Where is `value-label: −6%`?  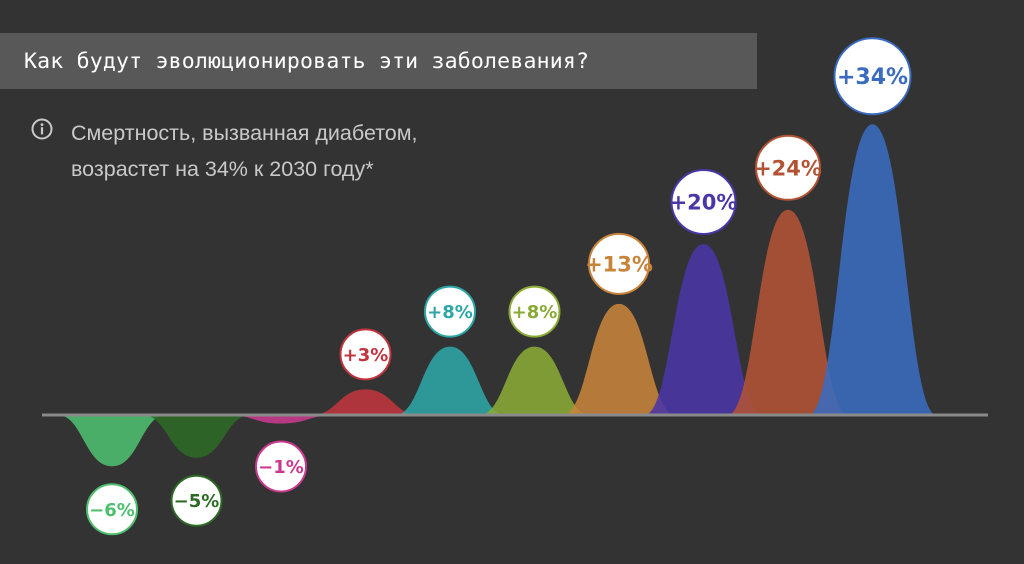 value-label: −6% is located at coordinates (112, 510).